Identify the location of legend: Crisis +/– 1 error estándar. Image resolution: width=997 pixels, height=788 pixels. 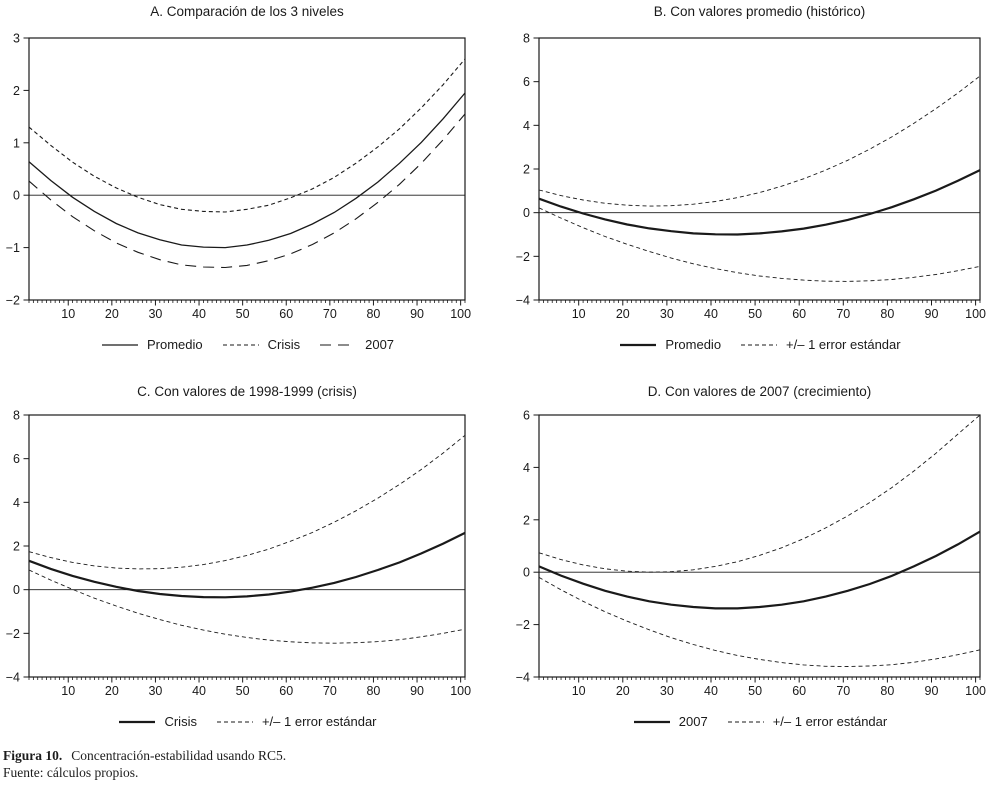
(247, 721).